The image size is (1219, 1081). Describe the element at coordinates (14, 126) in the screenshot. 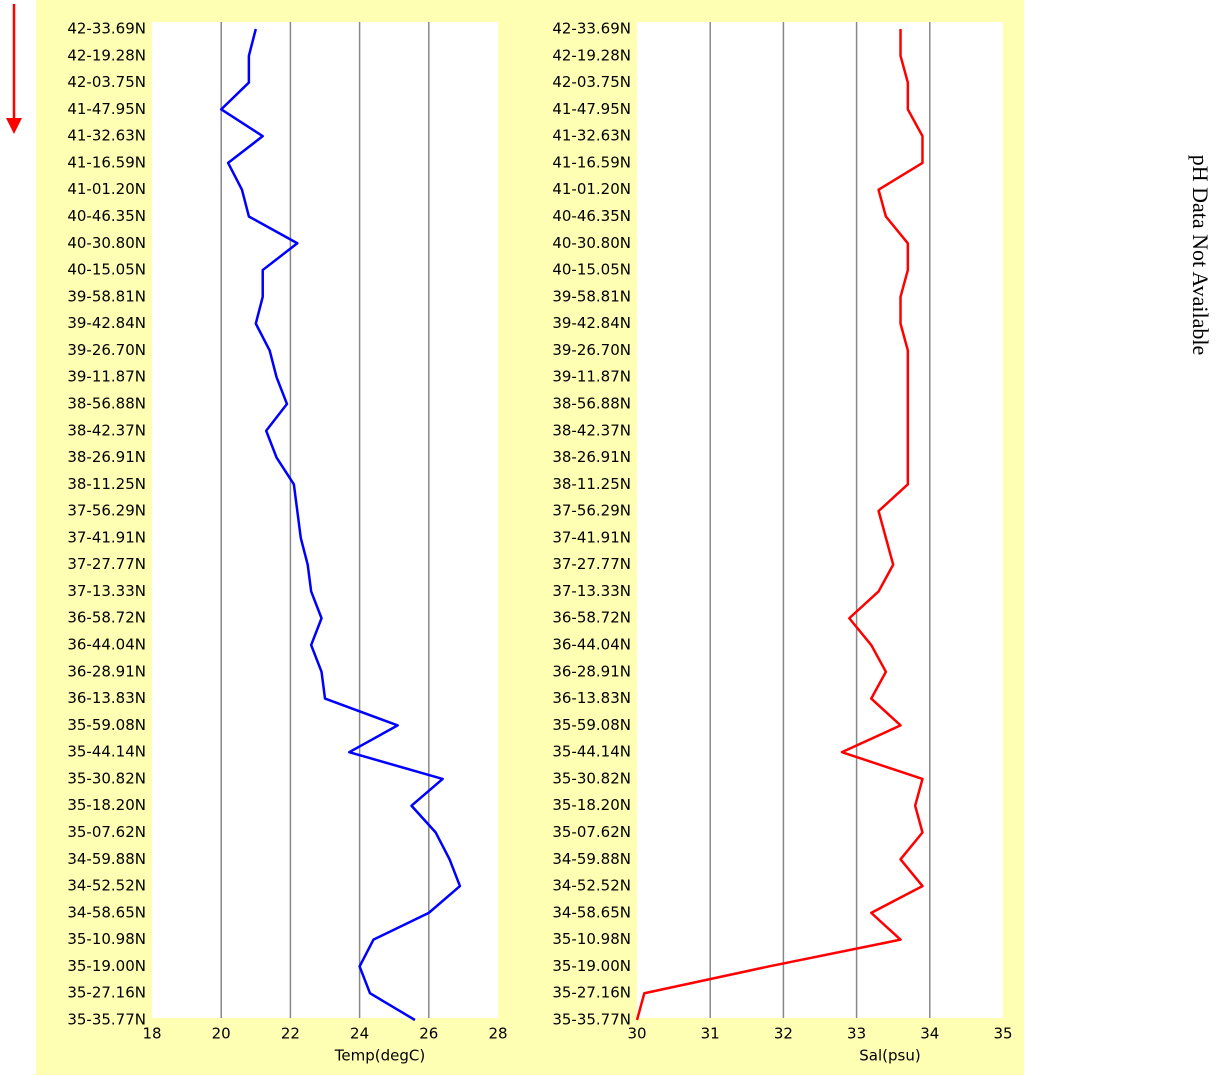

I see `arrow-head` at that location.